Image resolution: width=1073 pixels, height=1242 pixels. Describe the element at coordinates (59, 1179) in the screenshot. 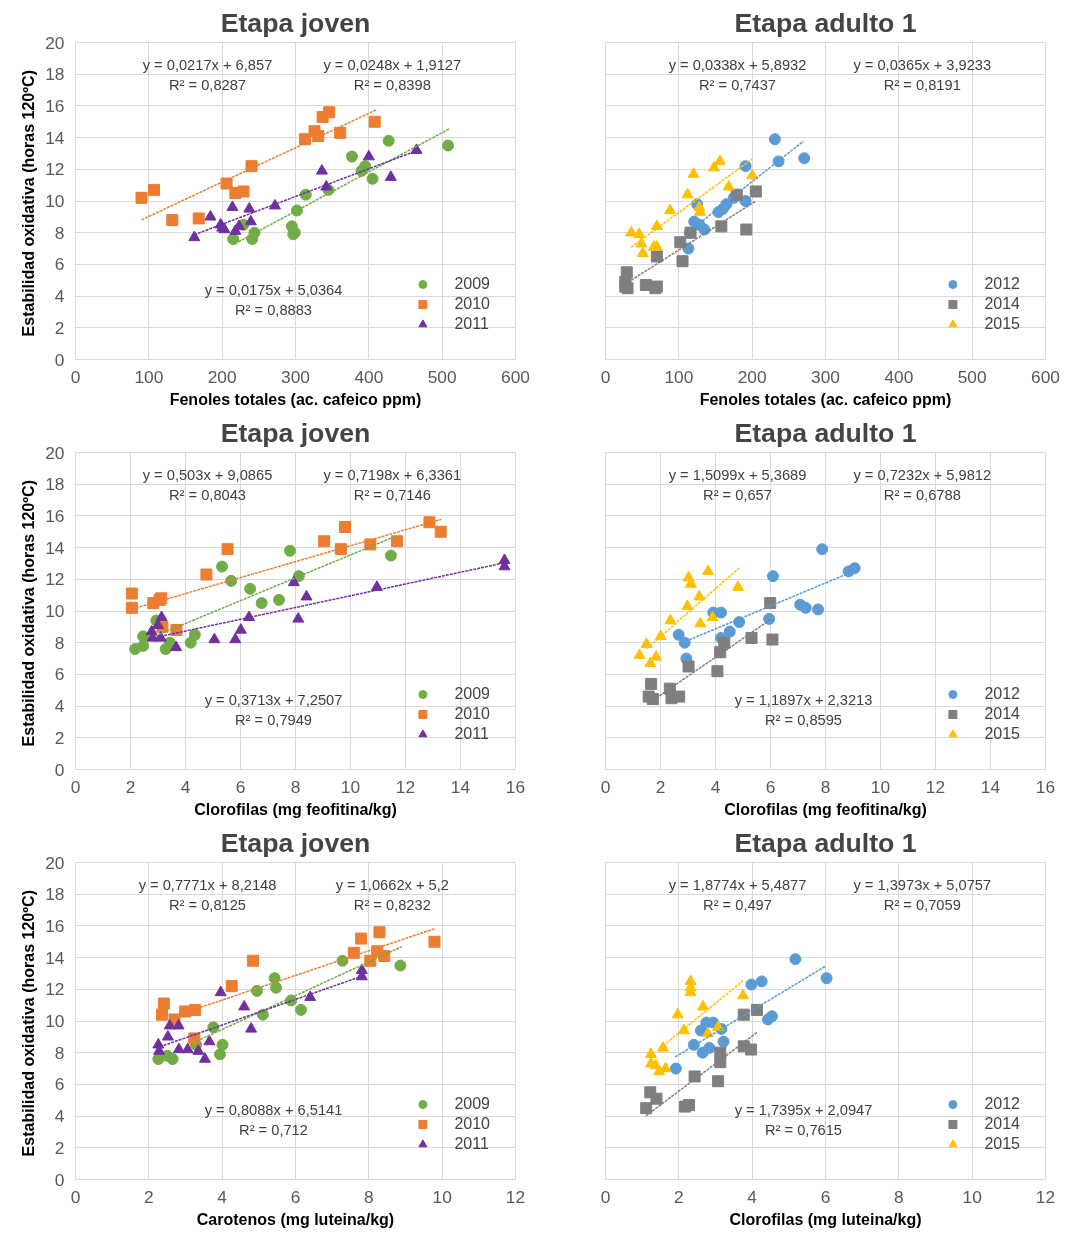

I see `y-tick-label: 0` at that location.